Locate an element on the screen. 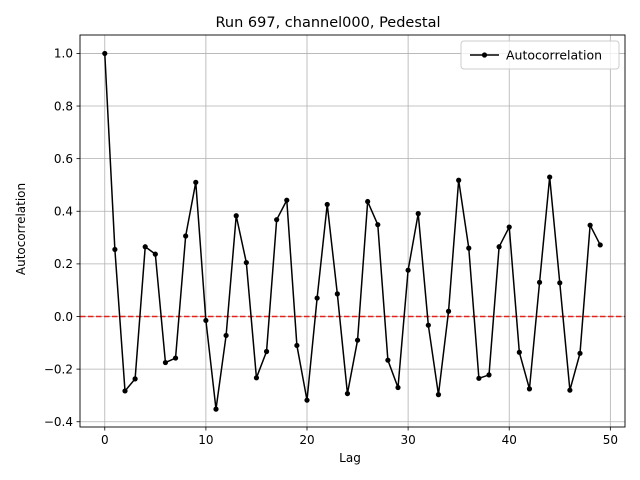 The width and height of the screenshot is (640, 480). x-axis-label: Lag is located at coordinates (350, 458).